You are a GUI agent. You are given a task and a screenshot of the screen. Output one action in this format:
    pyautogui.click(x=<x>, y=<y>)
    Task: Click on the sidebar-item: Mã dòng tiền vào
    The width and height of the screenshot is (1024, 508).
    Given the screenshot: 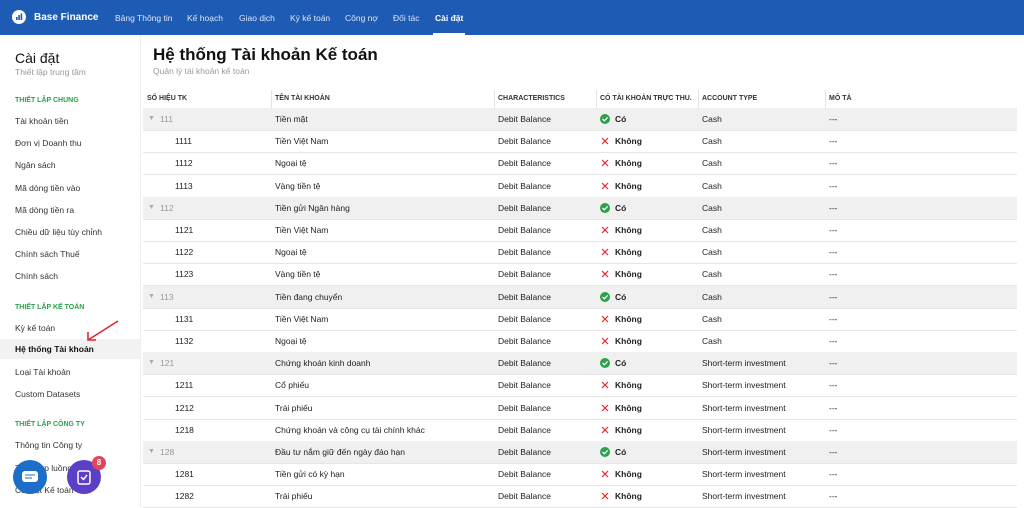 What is the action you would take?
    pyautogui.click(x=48, y=187)
    